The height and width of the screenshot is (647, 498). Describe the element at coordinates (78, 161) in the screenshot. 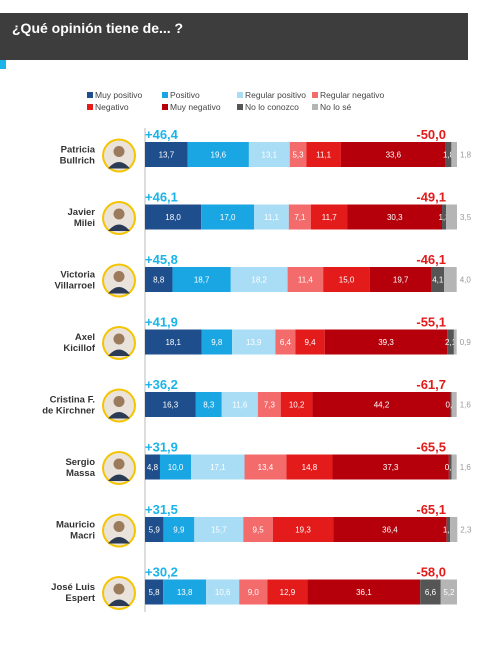

I see `candidate-name: Bullrich` at that location.